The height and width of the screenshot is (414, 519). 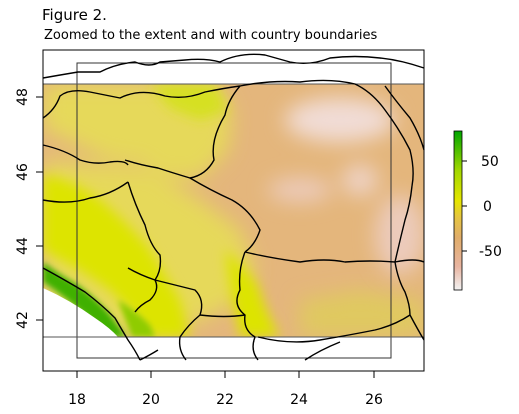 What do you see at coordinates (233, 66) in the screenshot?
I see `boundary-north` at bounding box center [233, 66].